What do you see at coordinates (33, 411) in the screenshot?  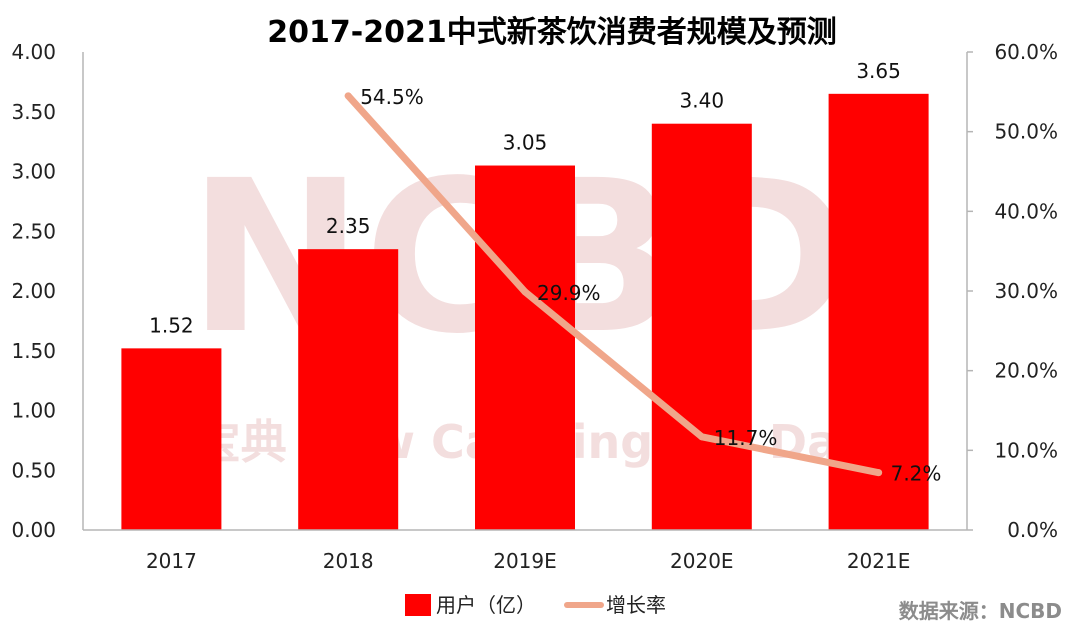 I see `y-left-tick-label: 1.00` at bounding box center [33, 411].